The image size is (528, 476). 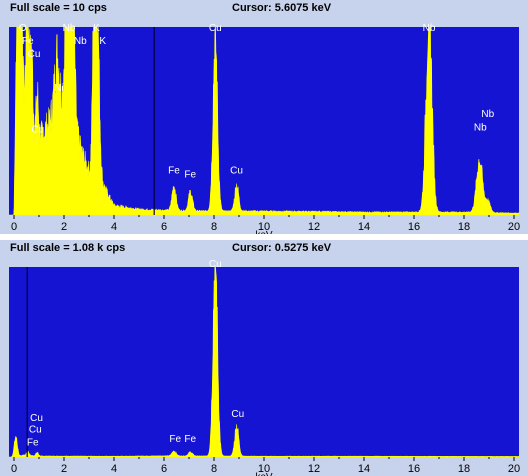 I want to click on peak-label: Ni, so click(x=58, y=88).